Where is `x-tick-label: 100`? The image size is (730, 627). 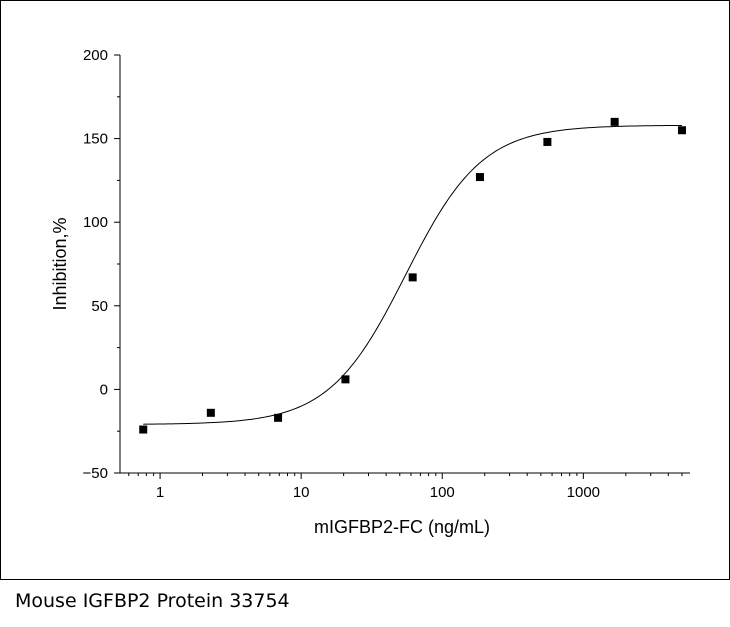 x-tick-label: 100 is located at coordinates (442, 492).